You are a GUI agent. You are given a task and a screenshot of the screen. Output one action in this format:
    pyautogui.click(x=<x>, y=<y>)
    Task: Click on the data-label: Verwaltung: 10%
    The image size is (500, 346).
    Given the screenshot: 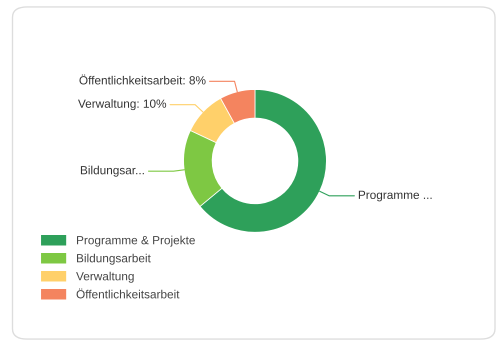 What is the action you would take?
    pyautogui.click(x=122, y=104)
    